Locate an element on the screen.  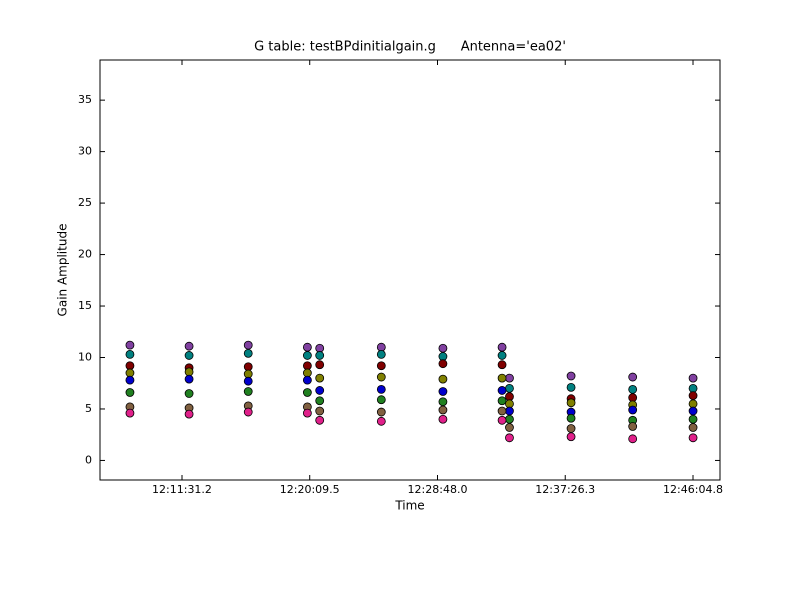
y-tick-label: 10 is located at coordinates (85, 357).